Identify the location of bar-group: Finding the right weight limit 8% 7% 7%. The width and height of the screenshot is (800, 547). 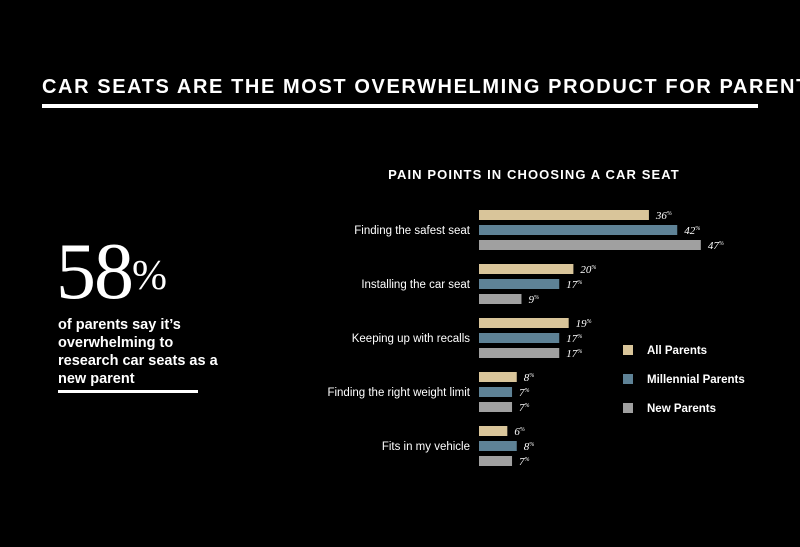
(430, 393).